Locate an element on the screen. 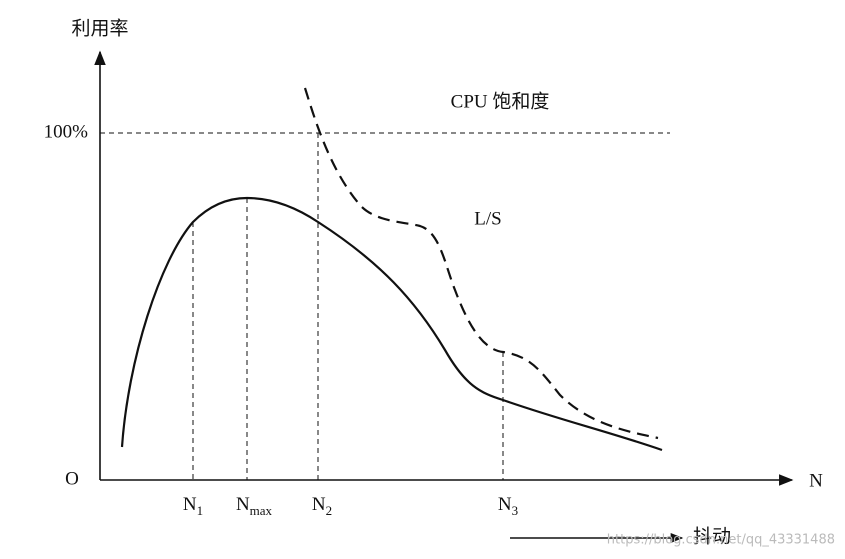 The width and height of the screenshot is (845, 559). thrash-label: 抖动 is located at coordinates (712, 536).